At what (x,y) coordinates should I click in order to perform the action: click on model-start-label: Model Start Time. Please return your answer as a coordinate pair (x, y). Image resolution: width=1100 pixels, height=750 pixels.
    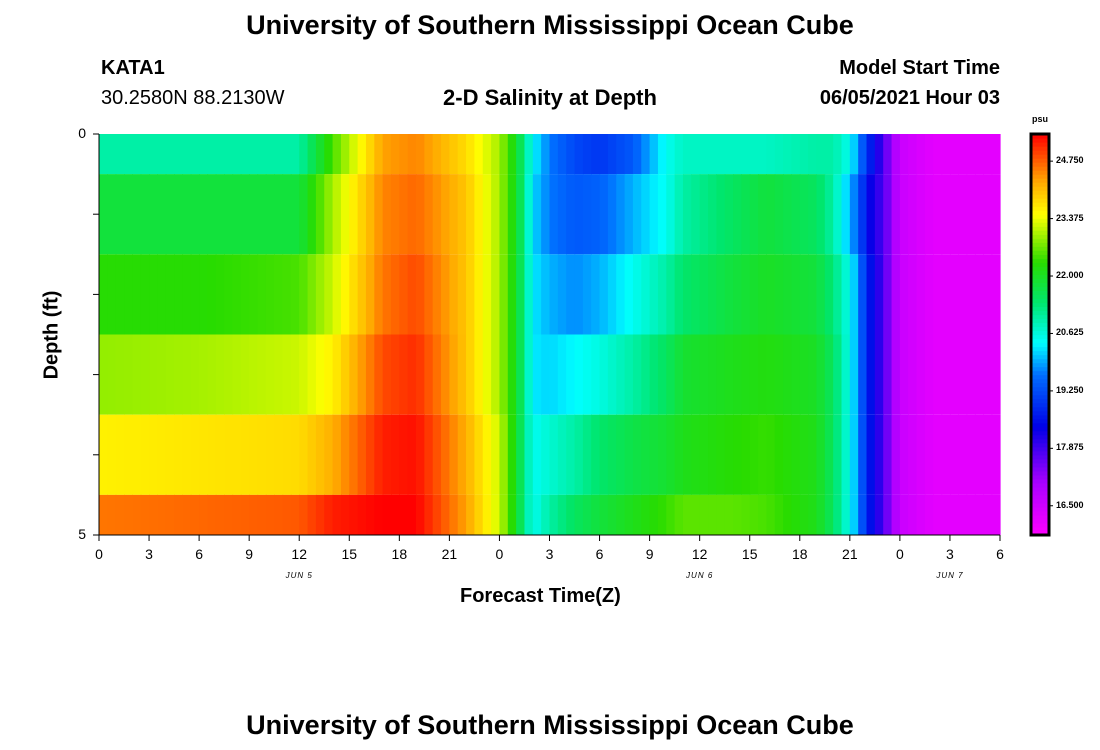
    Looking at the image, I should click on (919, 68).